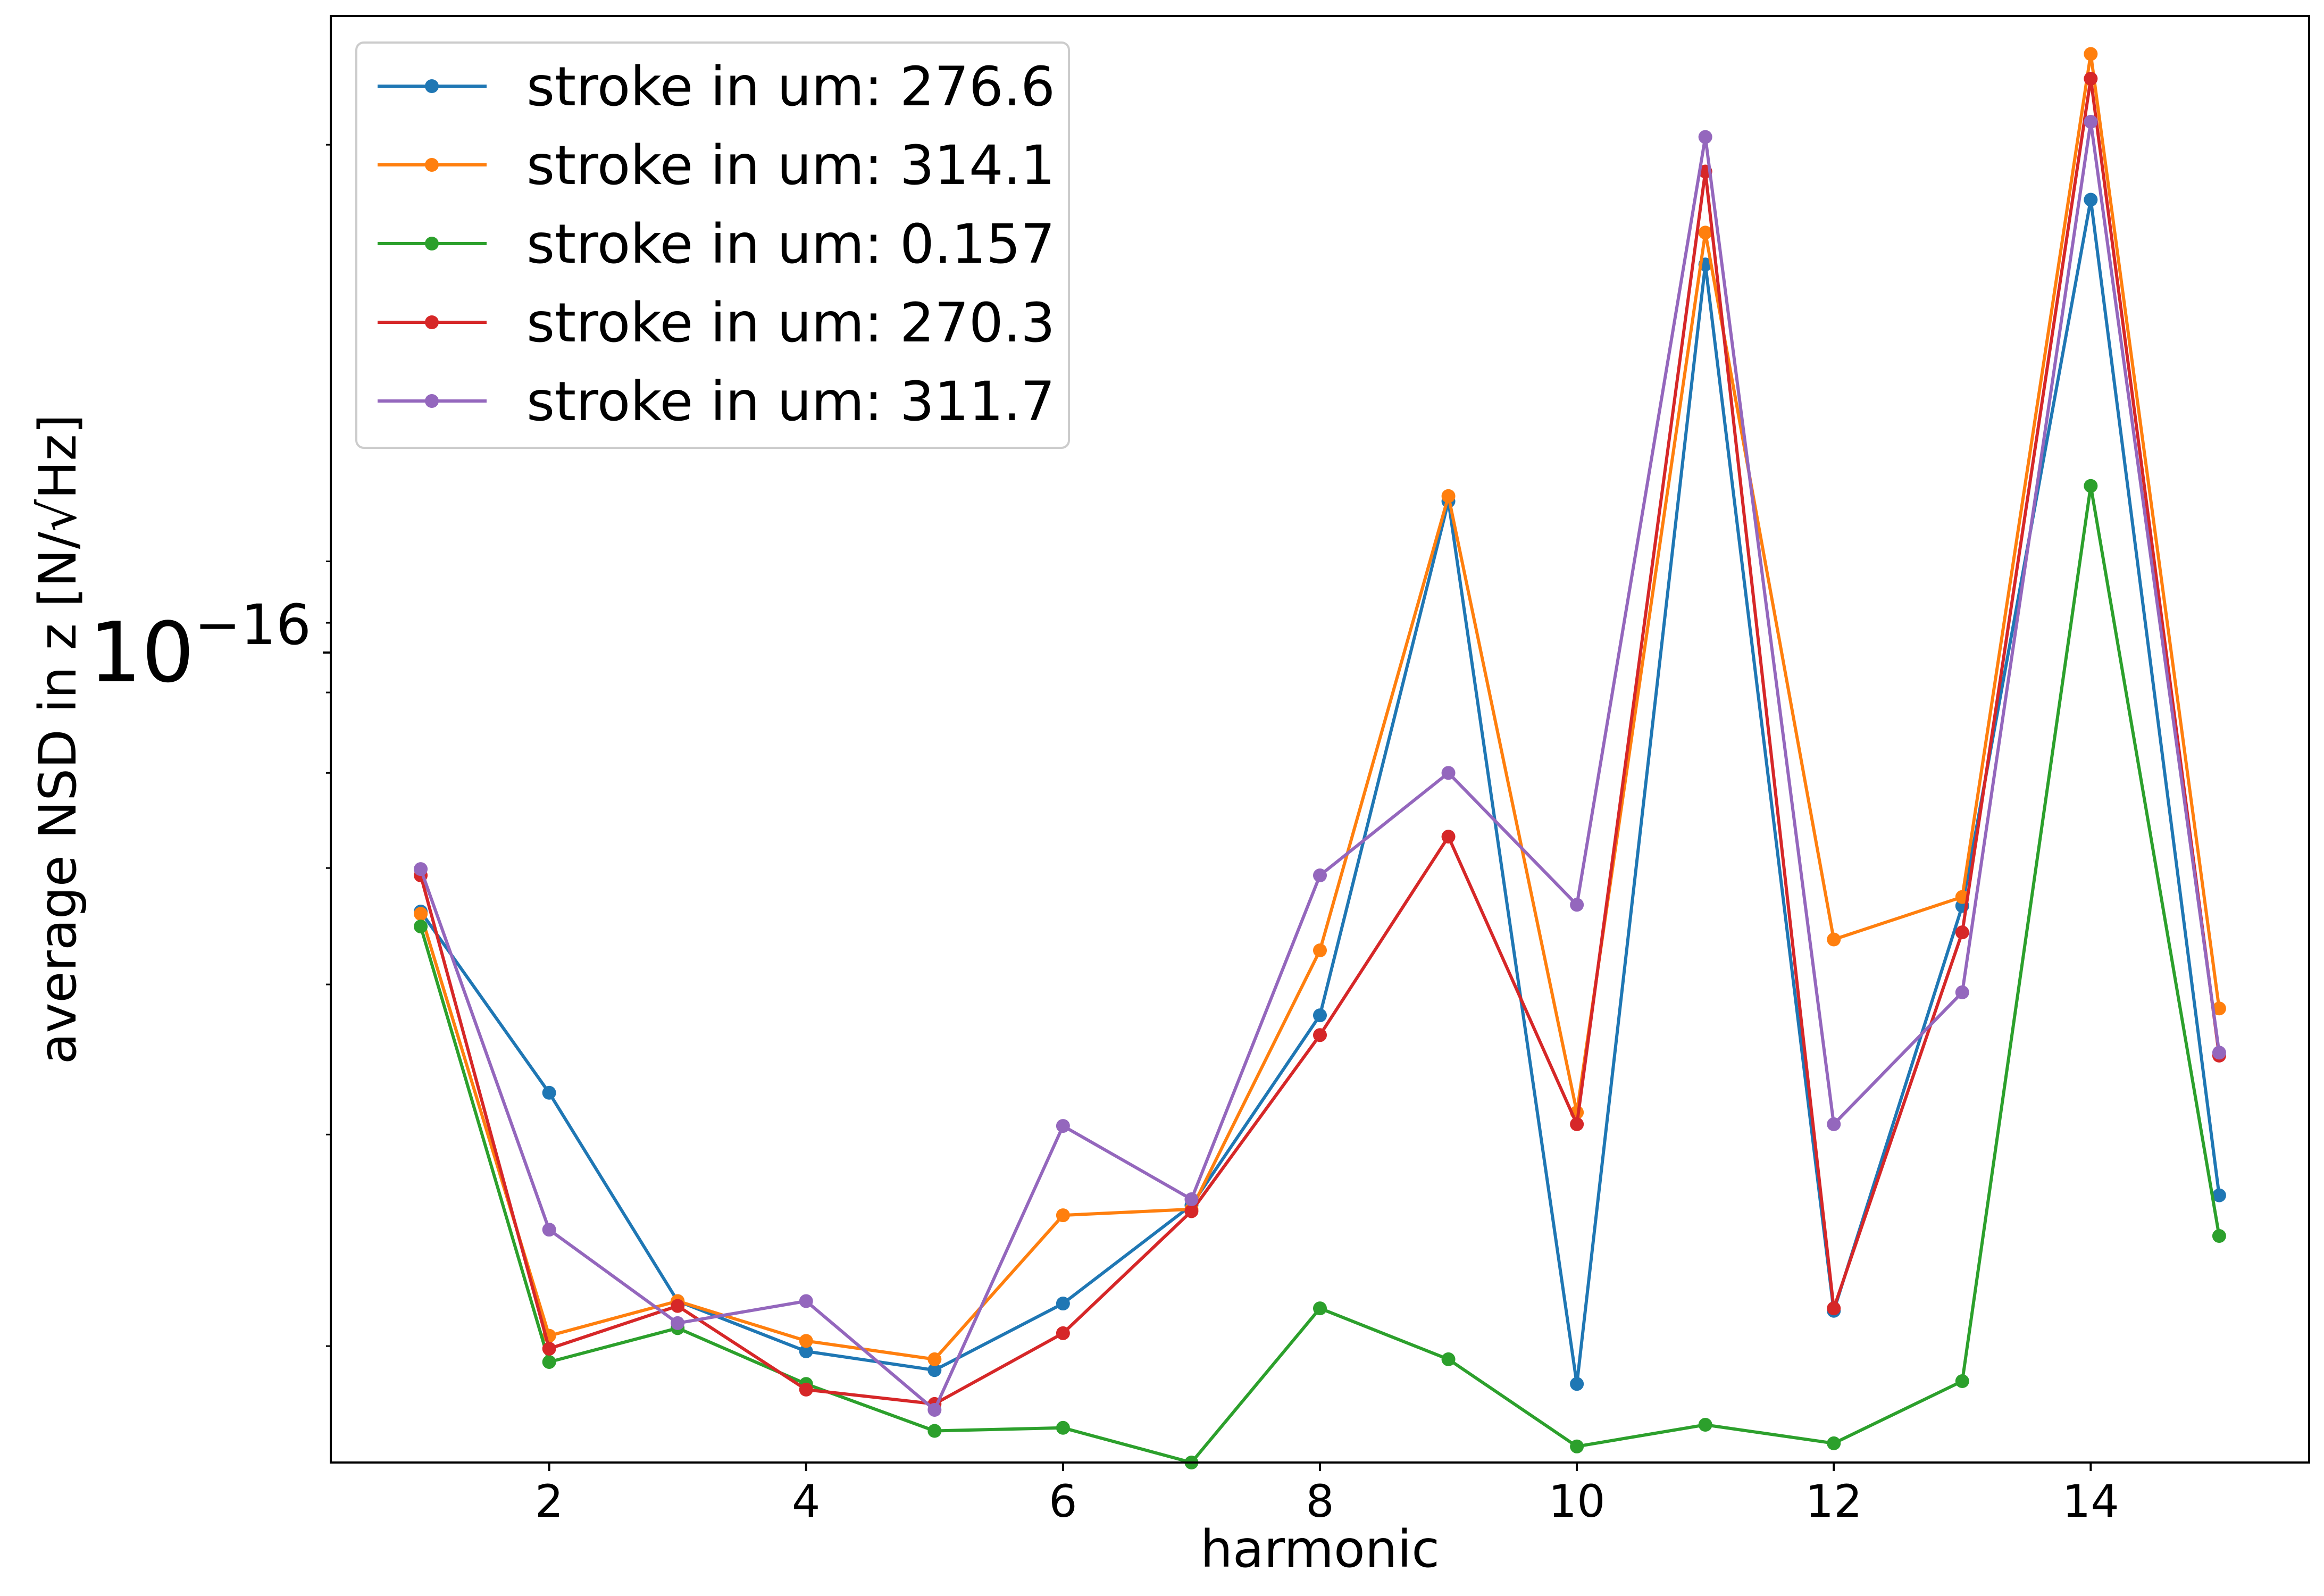 The width and height of the screenshot is (2324, 1596). Describe the element at coordinates (210, 745) in the screenshot. I see `y-axis: 10−16` at that location.